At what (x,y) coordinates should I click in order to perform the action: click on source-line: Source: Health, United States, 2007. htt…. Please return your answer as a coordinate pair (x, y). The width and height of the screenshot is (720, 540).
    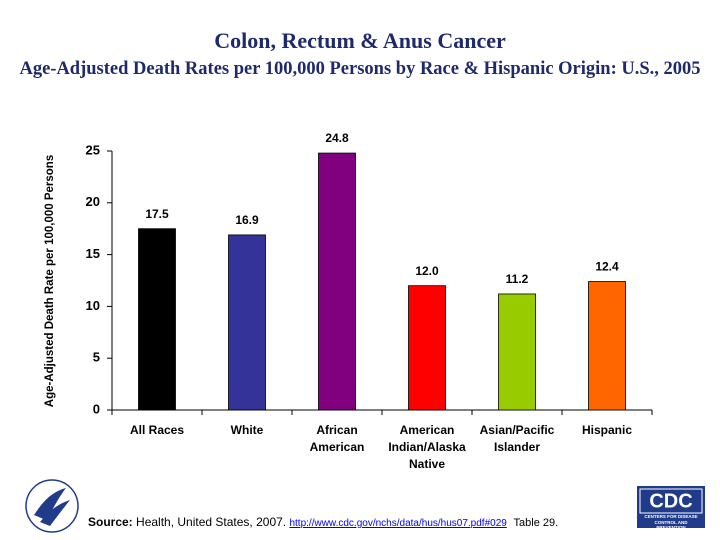
    Looking at the image, I should click on (323, 522).